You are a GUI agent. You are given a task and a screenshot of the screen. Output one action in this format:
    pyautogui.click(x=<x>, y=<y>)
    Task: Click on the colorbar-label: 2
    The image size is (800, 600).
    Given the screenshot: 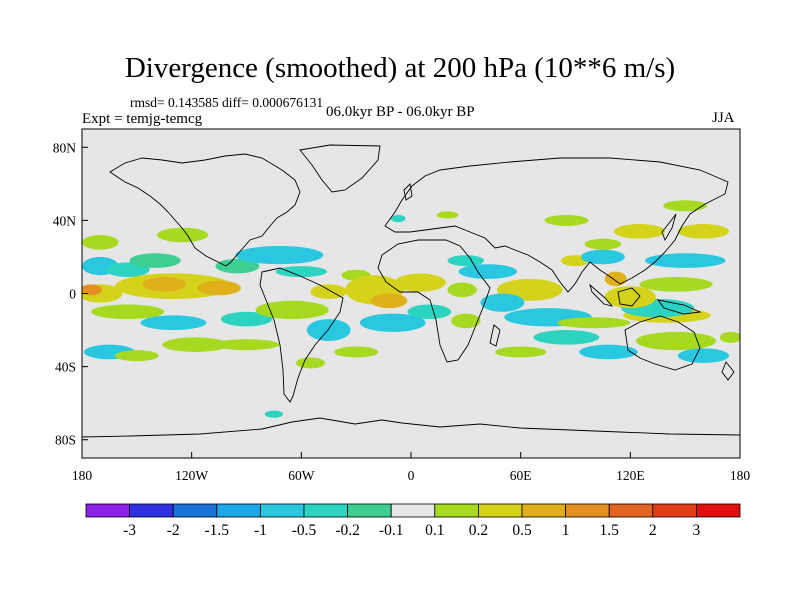 What is the action you would take?
    pyautogui.click(x=653, y=530)
    